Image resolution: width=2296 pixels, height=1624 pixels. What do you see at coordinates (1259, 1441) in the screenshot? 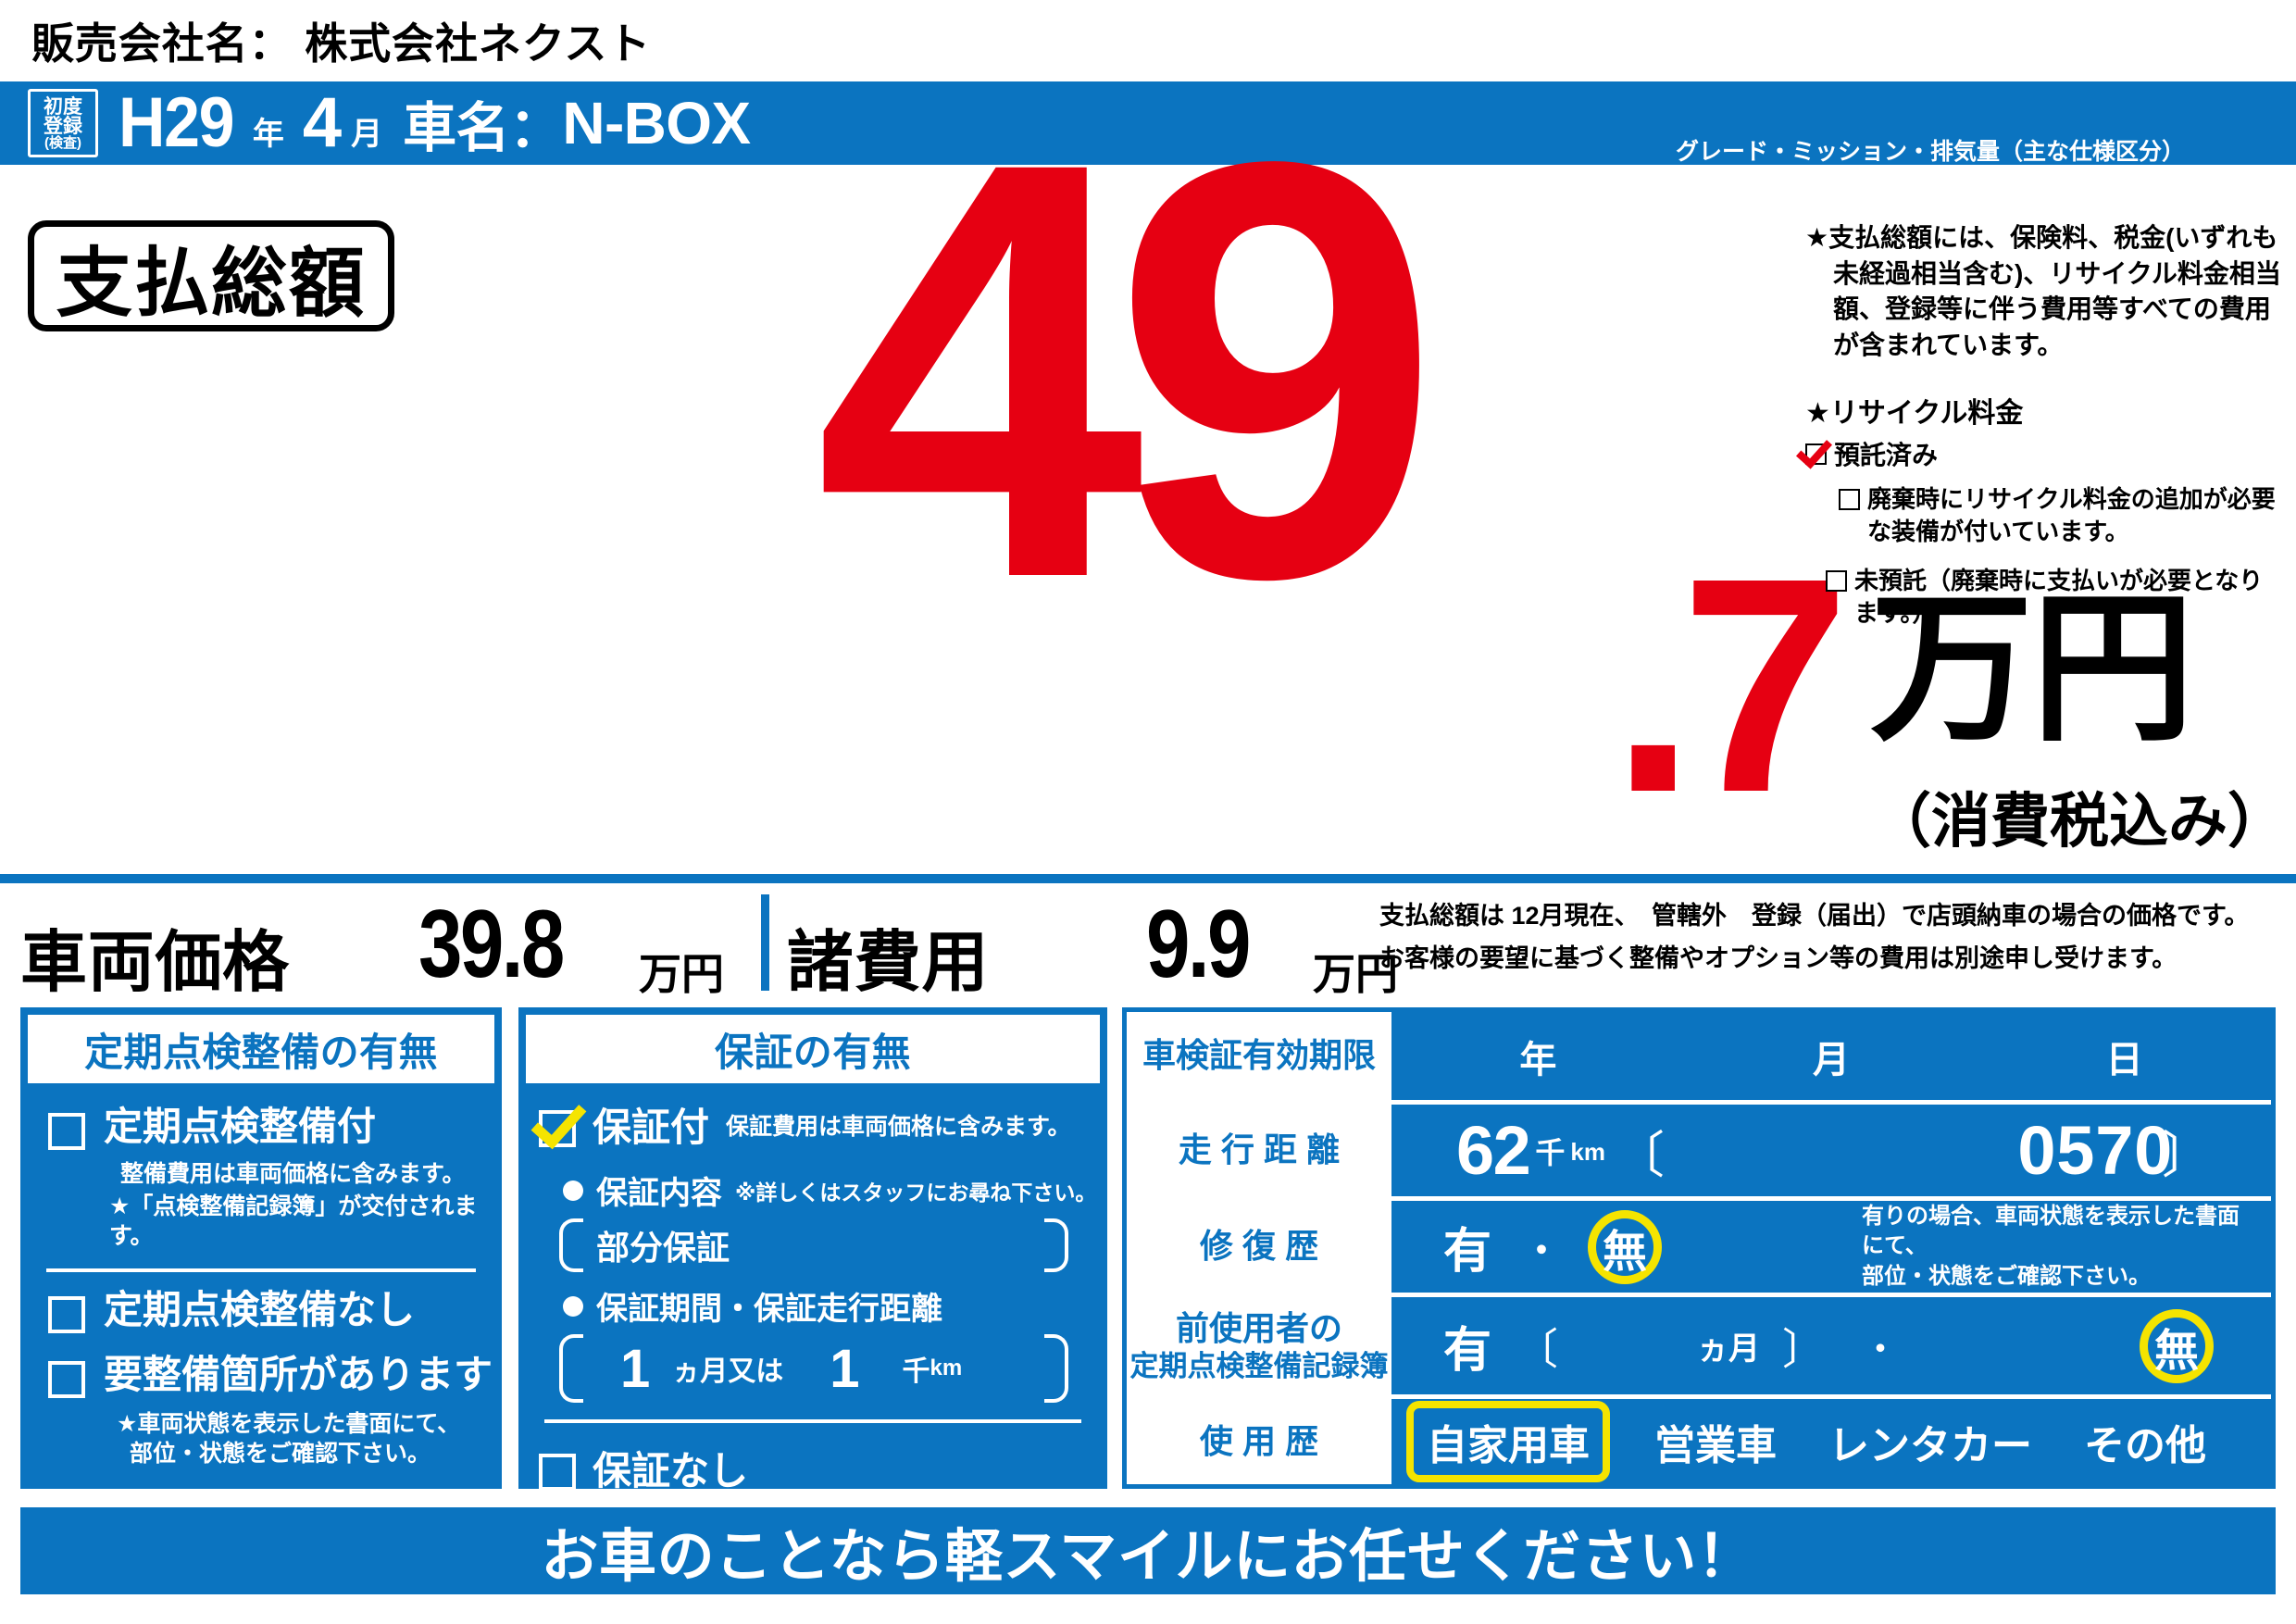
I see `usage-history-label: 使用歴` at bounding box center [1259, 1441].